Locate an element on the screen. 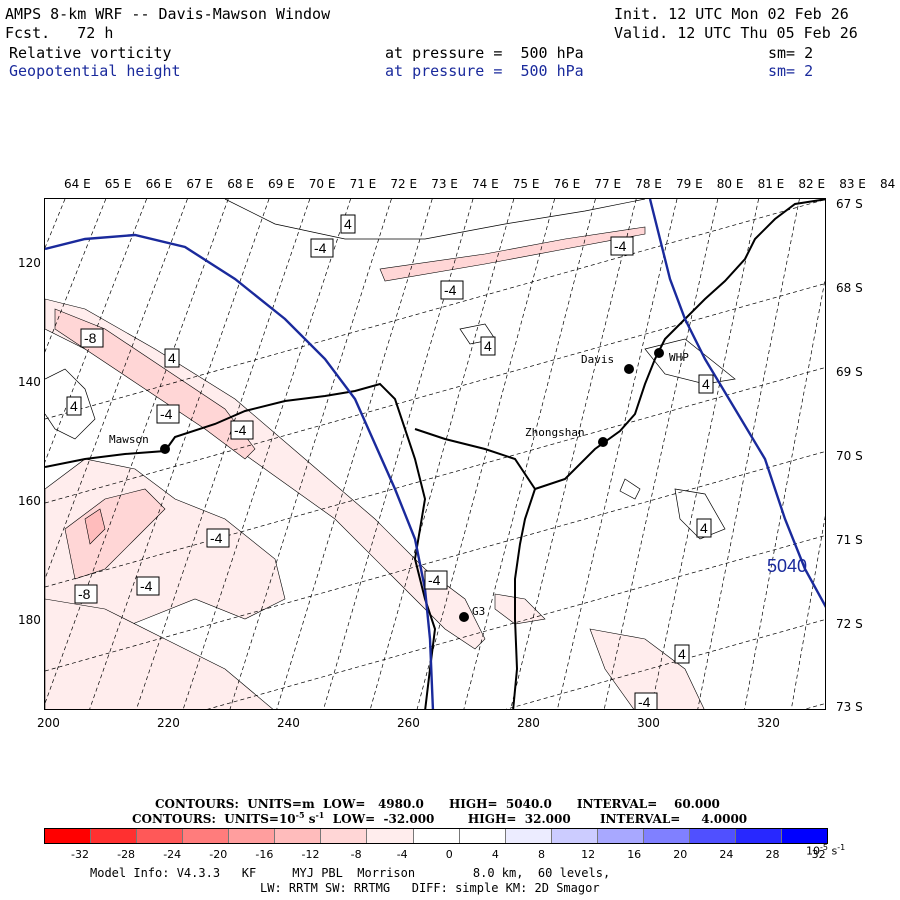  vorticity-units-exp: -5 is located at coordinates (300, 815).